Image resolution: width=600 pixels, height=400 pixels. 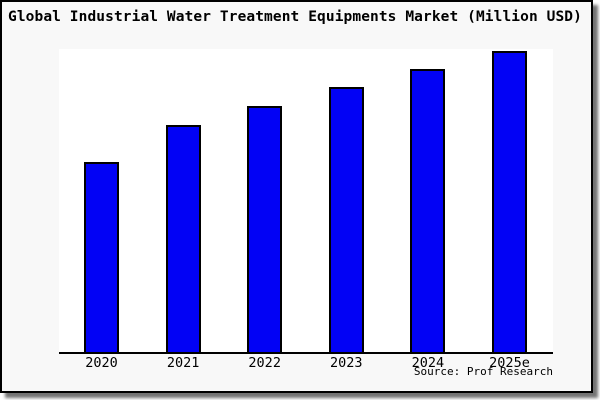 What do you see at coordinates (346, 219) in the screenshot?
I see `bar-2023` at bounding box center [346, 219].